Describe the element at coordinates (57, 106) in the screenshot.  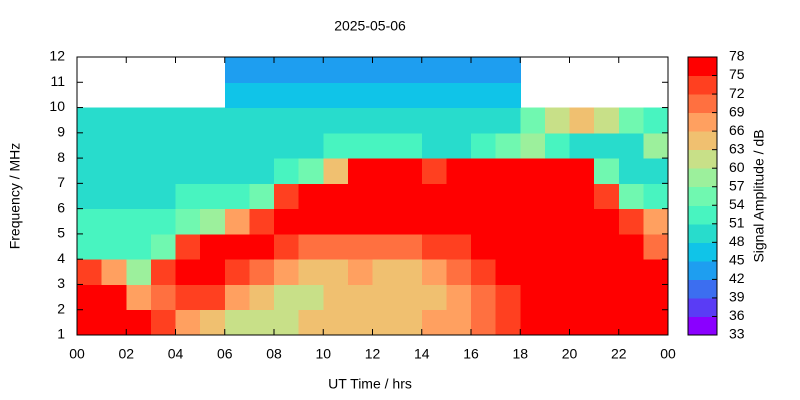
I see `y-tick-label: 10` at that location.